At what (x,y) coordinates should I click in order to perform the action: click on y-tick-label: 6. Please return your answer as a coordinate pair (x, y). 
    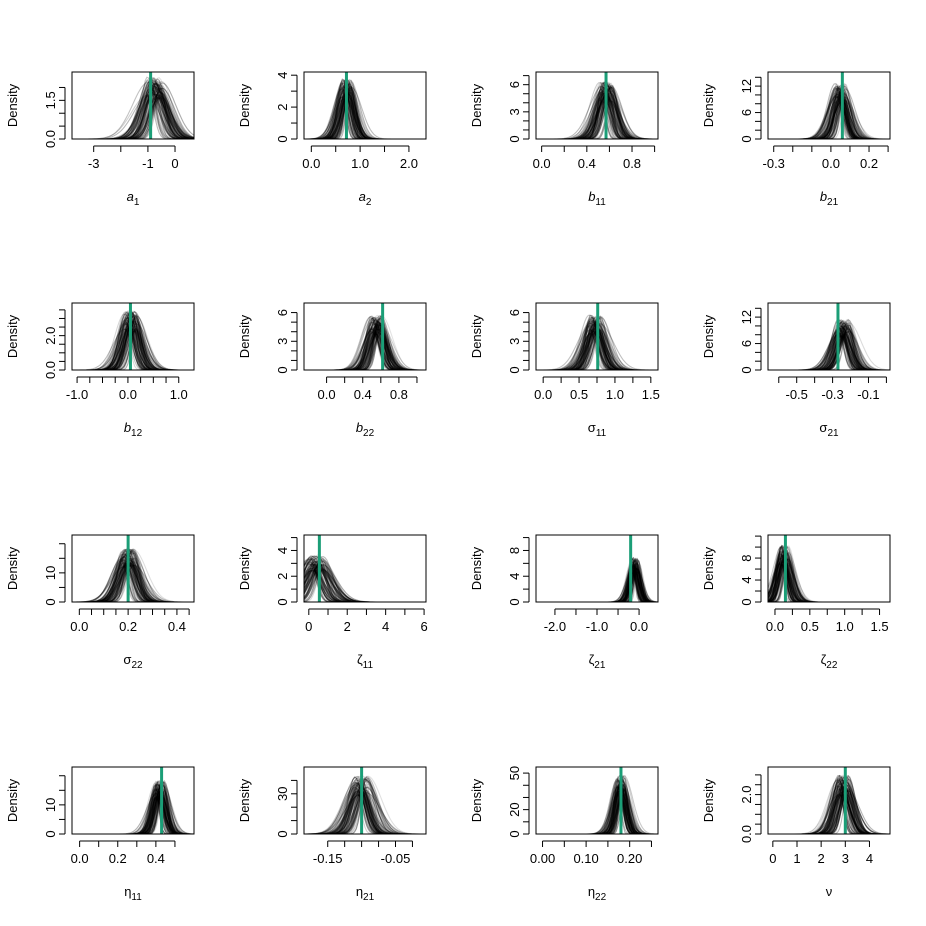
    Looking at the image, I should click on (514, 312).